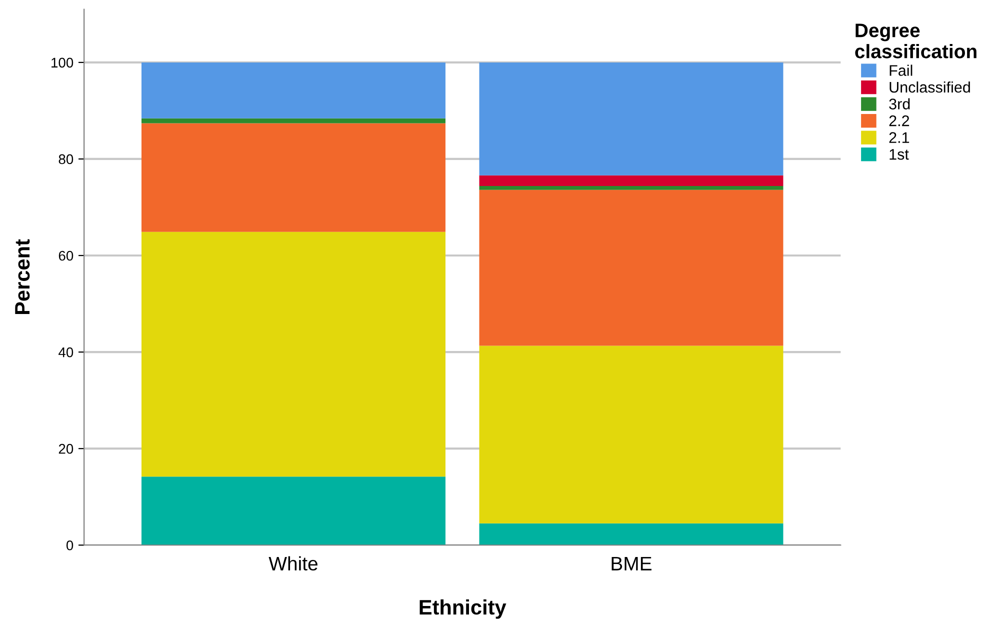 The width and height of the screenshot is (989, 623). Describe the element at coordinates (66, 159) in the screenshot. I see `y-tick-label: 80` at that location.